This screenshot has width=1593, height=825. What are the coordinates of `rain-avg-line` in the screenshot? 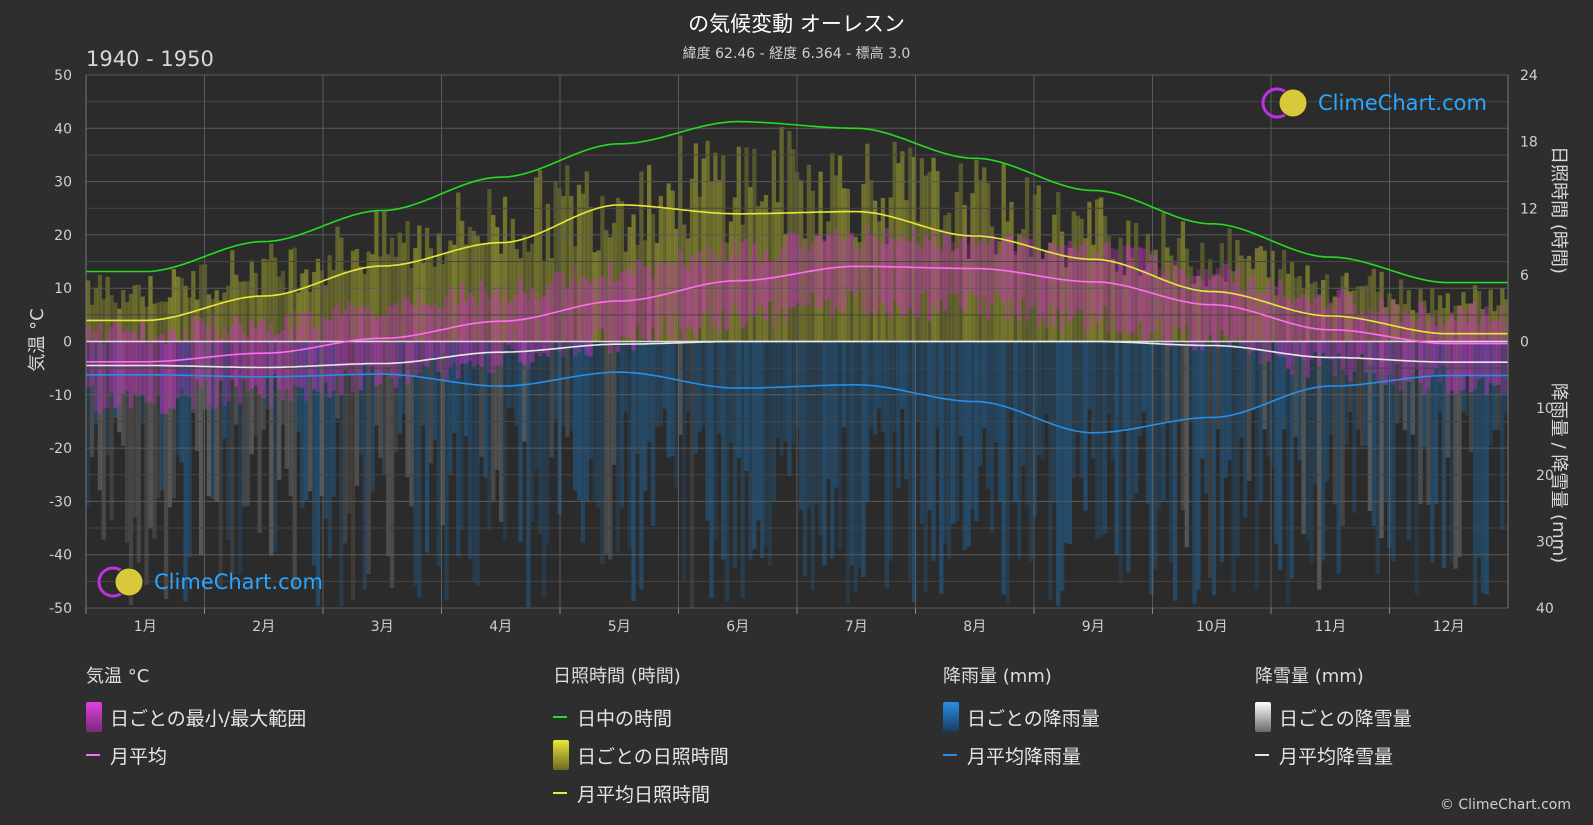 It's located at (797, 402).